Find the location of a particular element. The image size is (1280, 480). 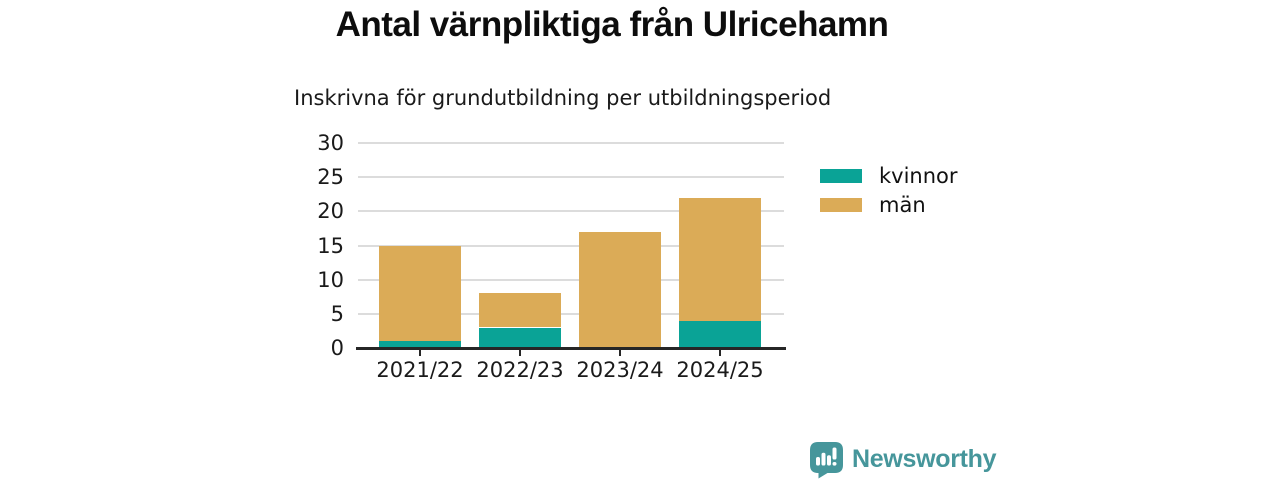

bar-2022-23-kvinnor is located at coordinates (520, 337).